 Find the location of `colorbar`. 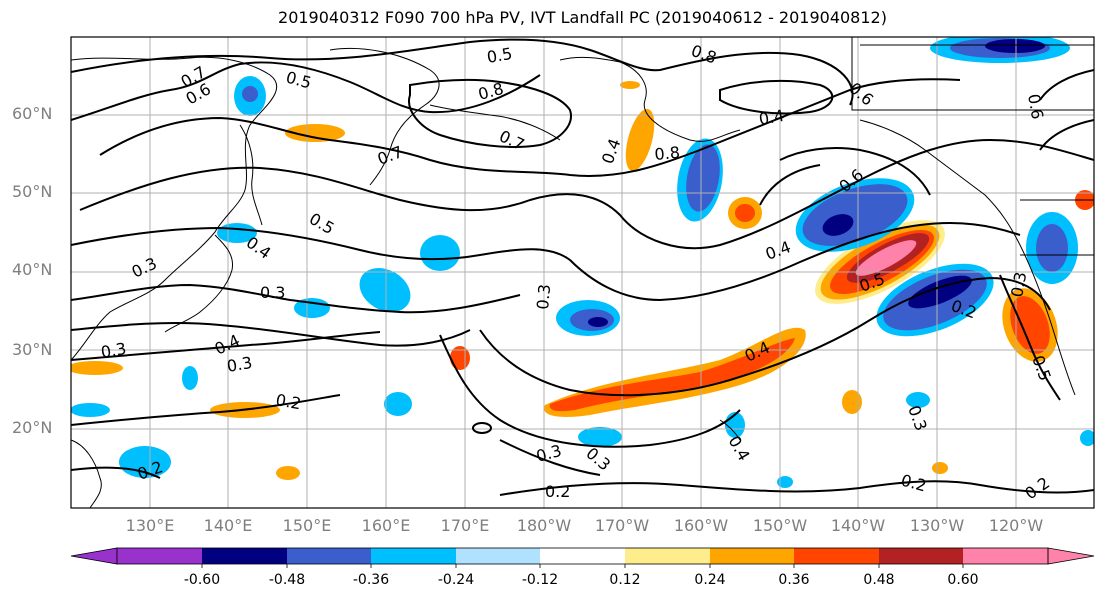

colorbar is located at coordinates (582, 557).